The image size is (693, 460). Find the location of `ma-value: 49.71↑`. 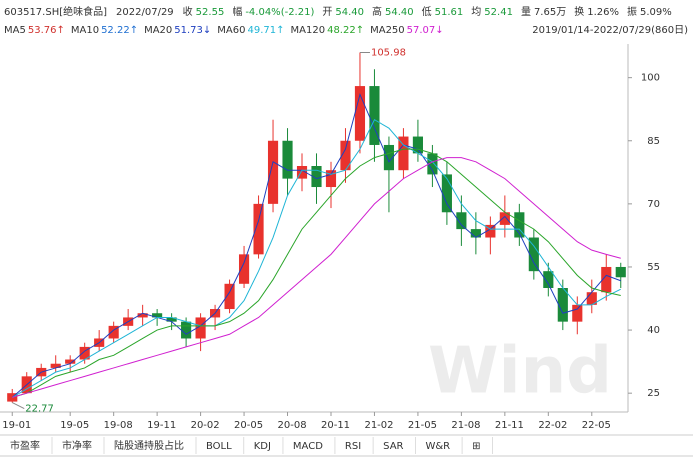

ma-value: 49.71↑ is located at coordinates (266, 30).